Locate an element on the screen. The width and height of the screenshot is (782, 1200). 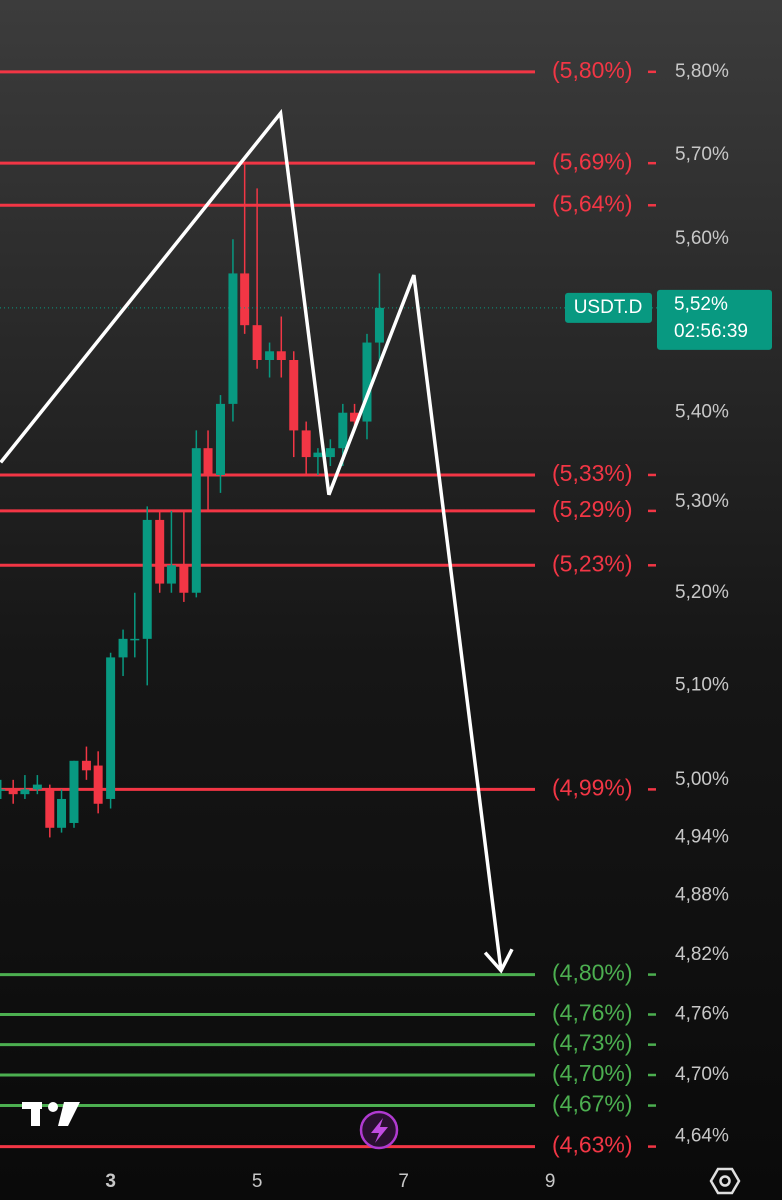
price-tag is located at coordinates (714, 319).